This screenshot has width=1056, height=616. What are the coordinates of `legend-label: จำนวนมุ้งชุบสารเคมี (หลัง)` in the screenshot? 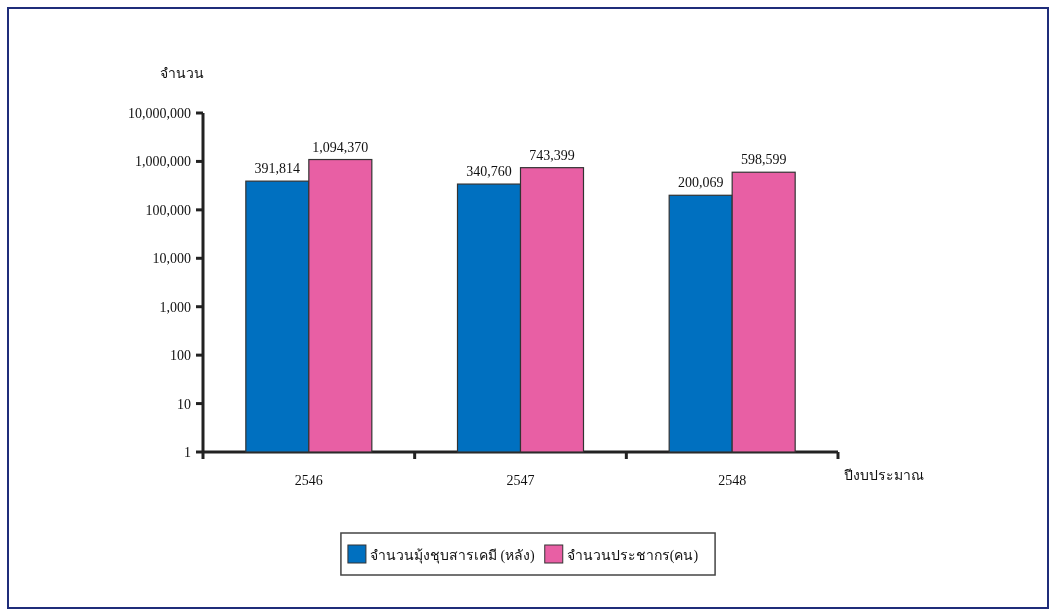 It's located at (452, 556).